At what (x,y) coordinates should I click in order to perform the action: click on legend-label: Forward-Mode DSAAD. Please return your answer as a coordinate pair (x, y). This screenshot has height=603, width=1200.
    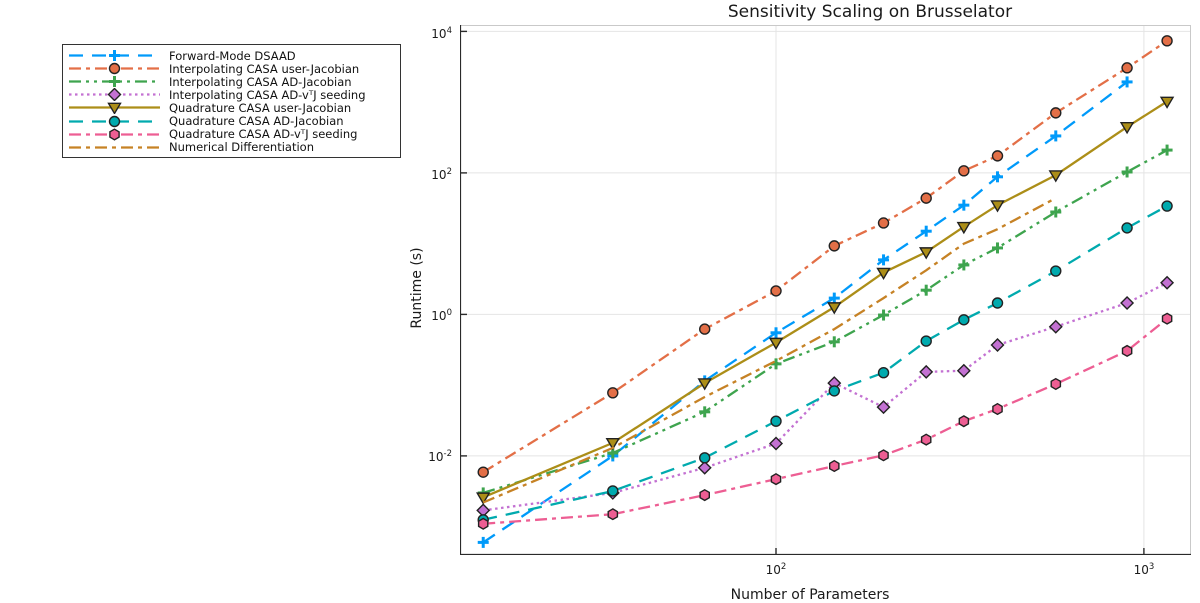
    Looking at the image, I should click on (232, 55).